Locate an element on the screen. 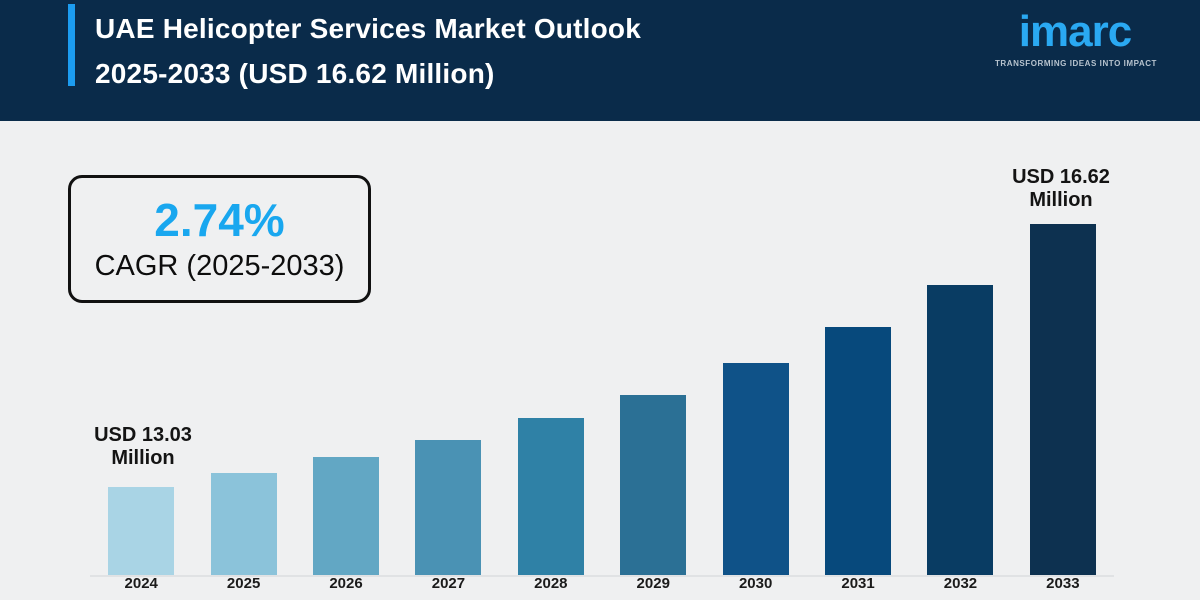 This screenshot has width=1200, height=600. bar-column-2028 is located at coordinates (551, 357).